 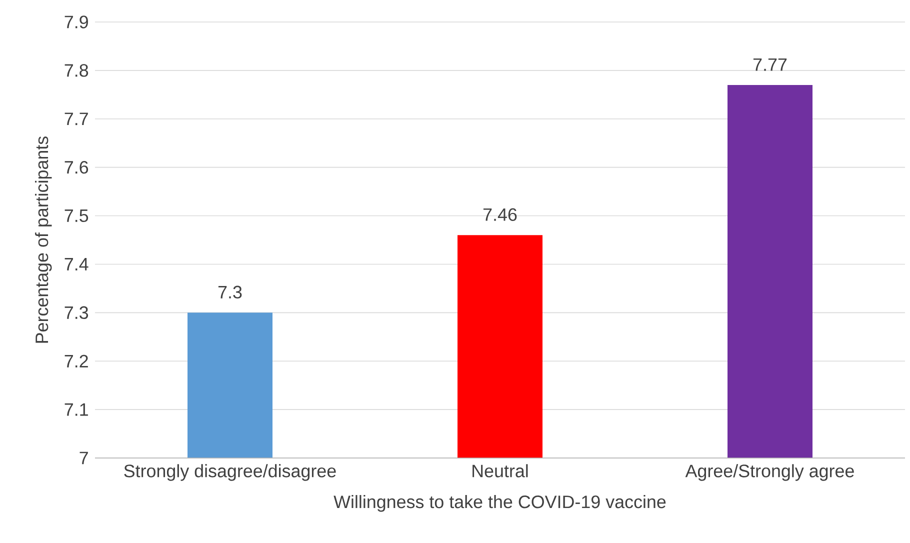 I want to click on y-tick-label: 7.3, so click(x=76, y=313).